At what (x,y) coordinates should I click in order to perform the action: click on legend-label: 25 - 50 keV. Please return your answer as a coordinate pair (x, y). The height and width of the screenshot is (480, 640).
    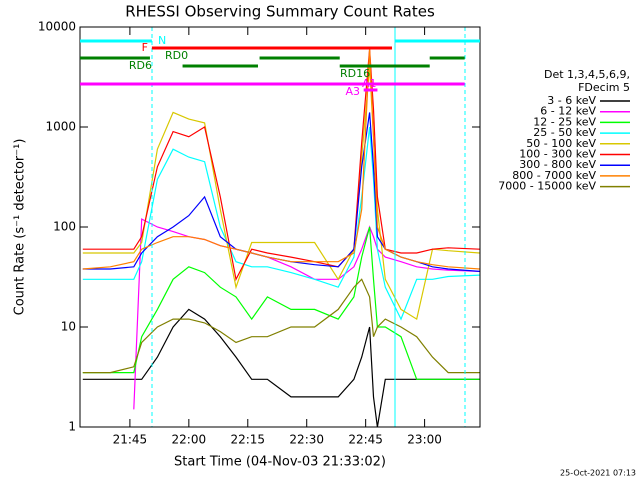
    Looking at the image, I should click on (564, 132).